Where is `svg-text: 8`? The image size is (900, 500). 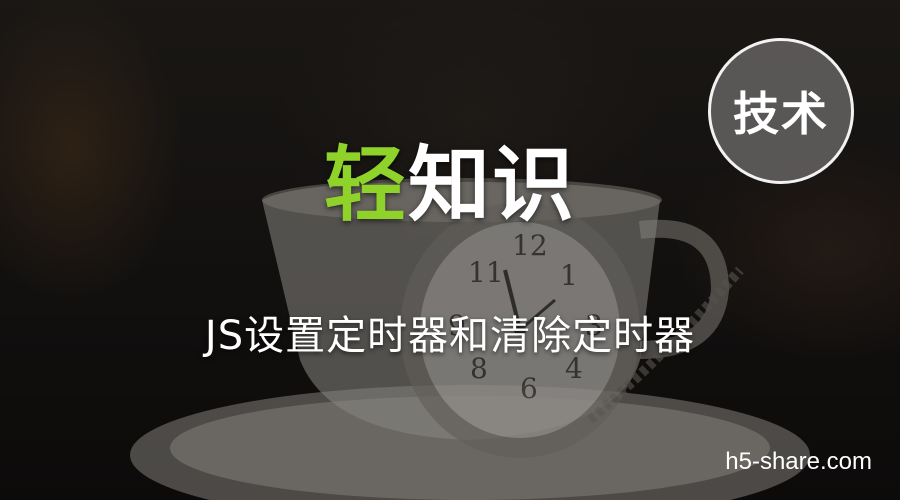 svg-text: 8 is located at coordinates (479, 368).